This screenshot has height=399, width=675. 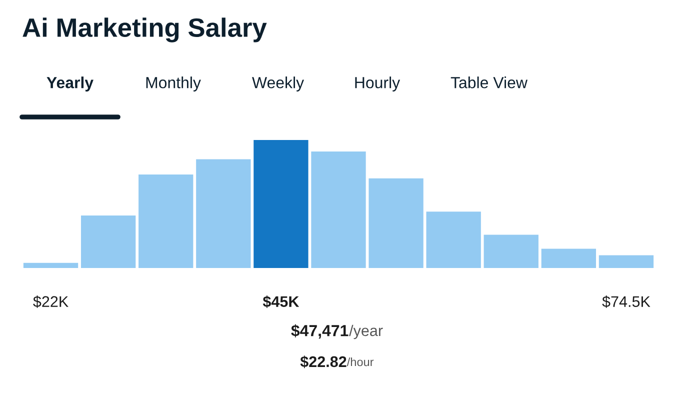 What do you see at coordinates (337, 362) in the screenshot?
I see `text: $22.82/hour` at bounding box center [337, 362].